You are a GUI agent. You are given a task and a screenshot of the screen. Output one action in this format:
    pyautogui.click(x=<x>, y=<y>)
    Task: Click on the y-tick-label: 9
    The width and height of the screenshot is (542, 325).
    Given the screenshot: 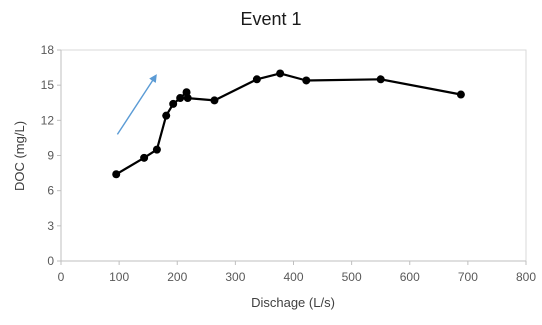 What is the action you would take?
    pyautogui.click(x=50, y=156)
    